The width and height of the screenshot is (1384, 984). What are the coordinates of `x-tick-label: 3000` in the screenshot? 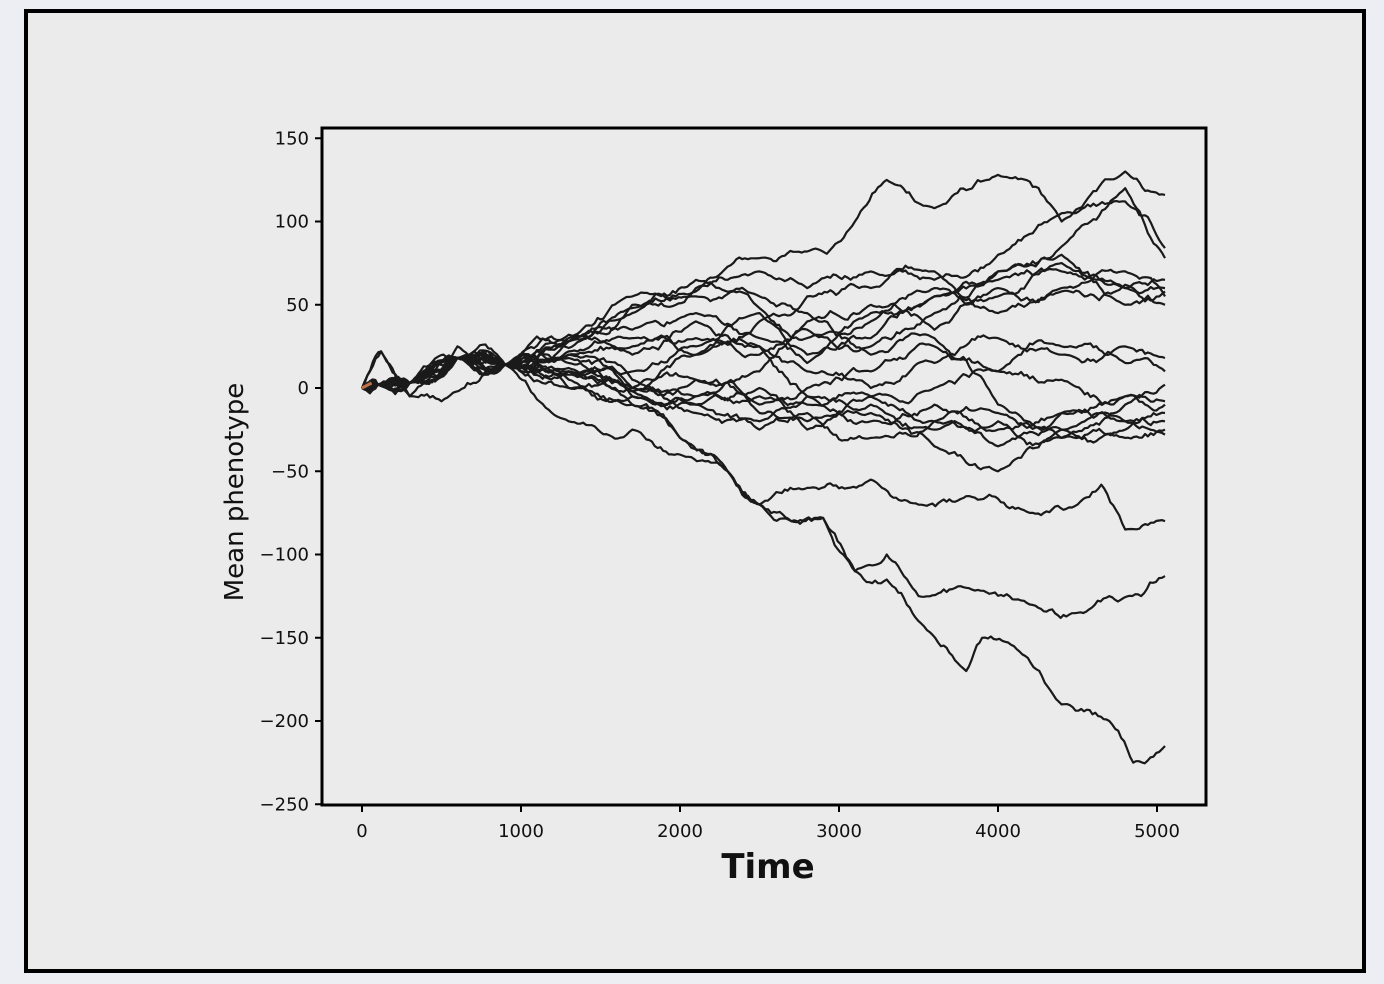 It's located at (839, 831).